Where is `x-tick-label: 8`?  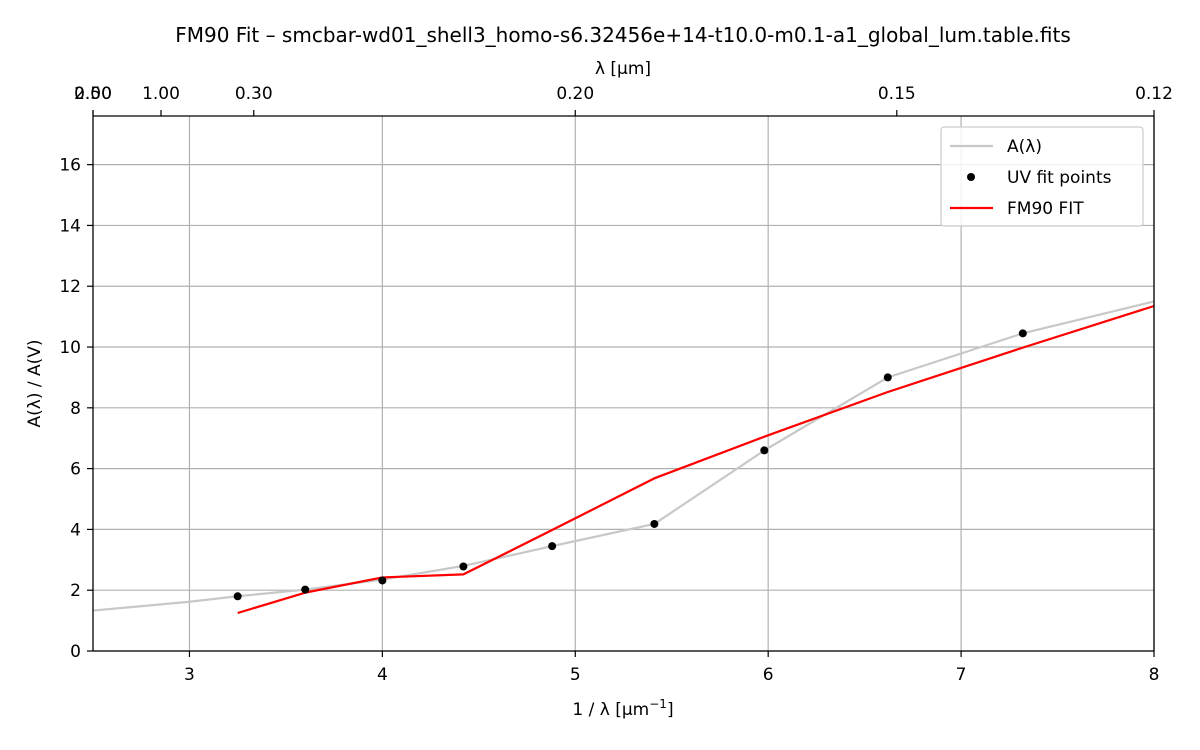 x-tick-label: 8 is located at coordinates (1154, 675).